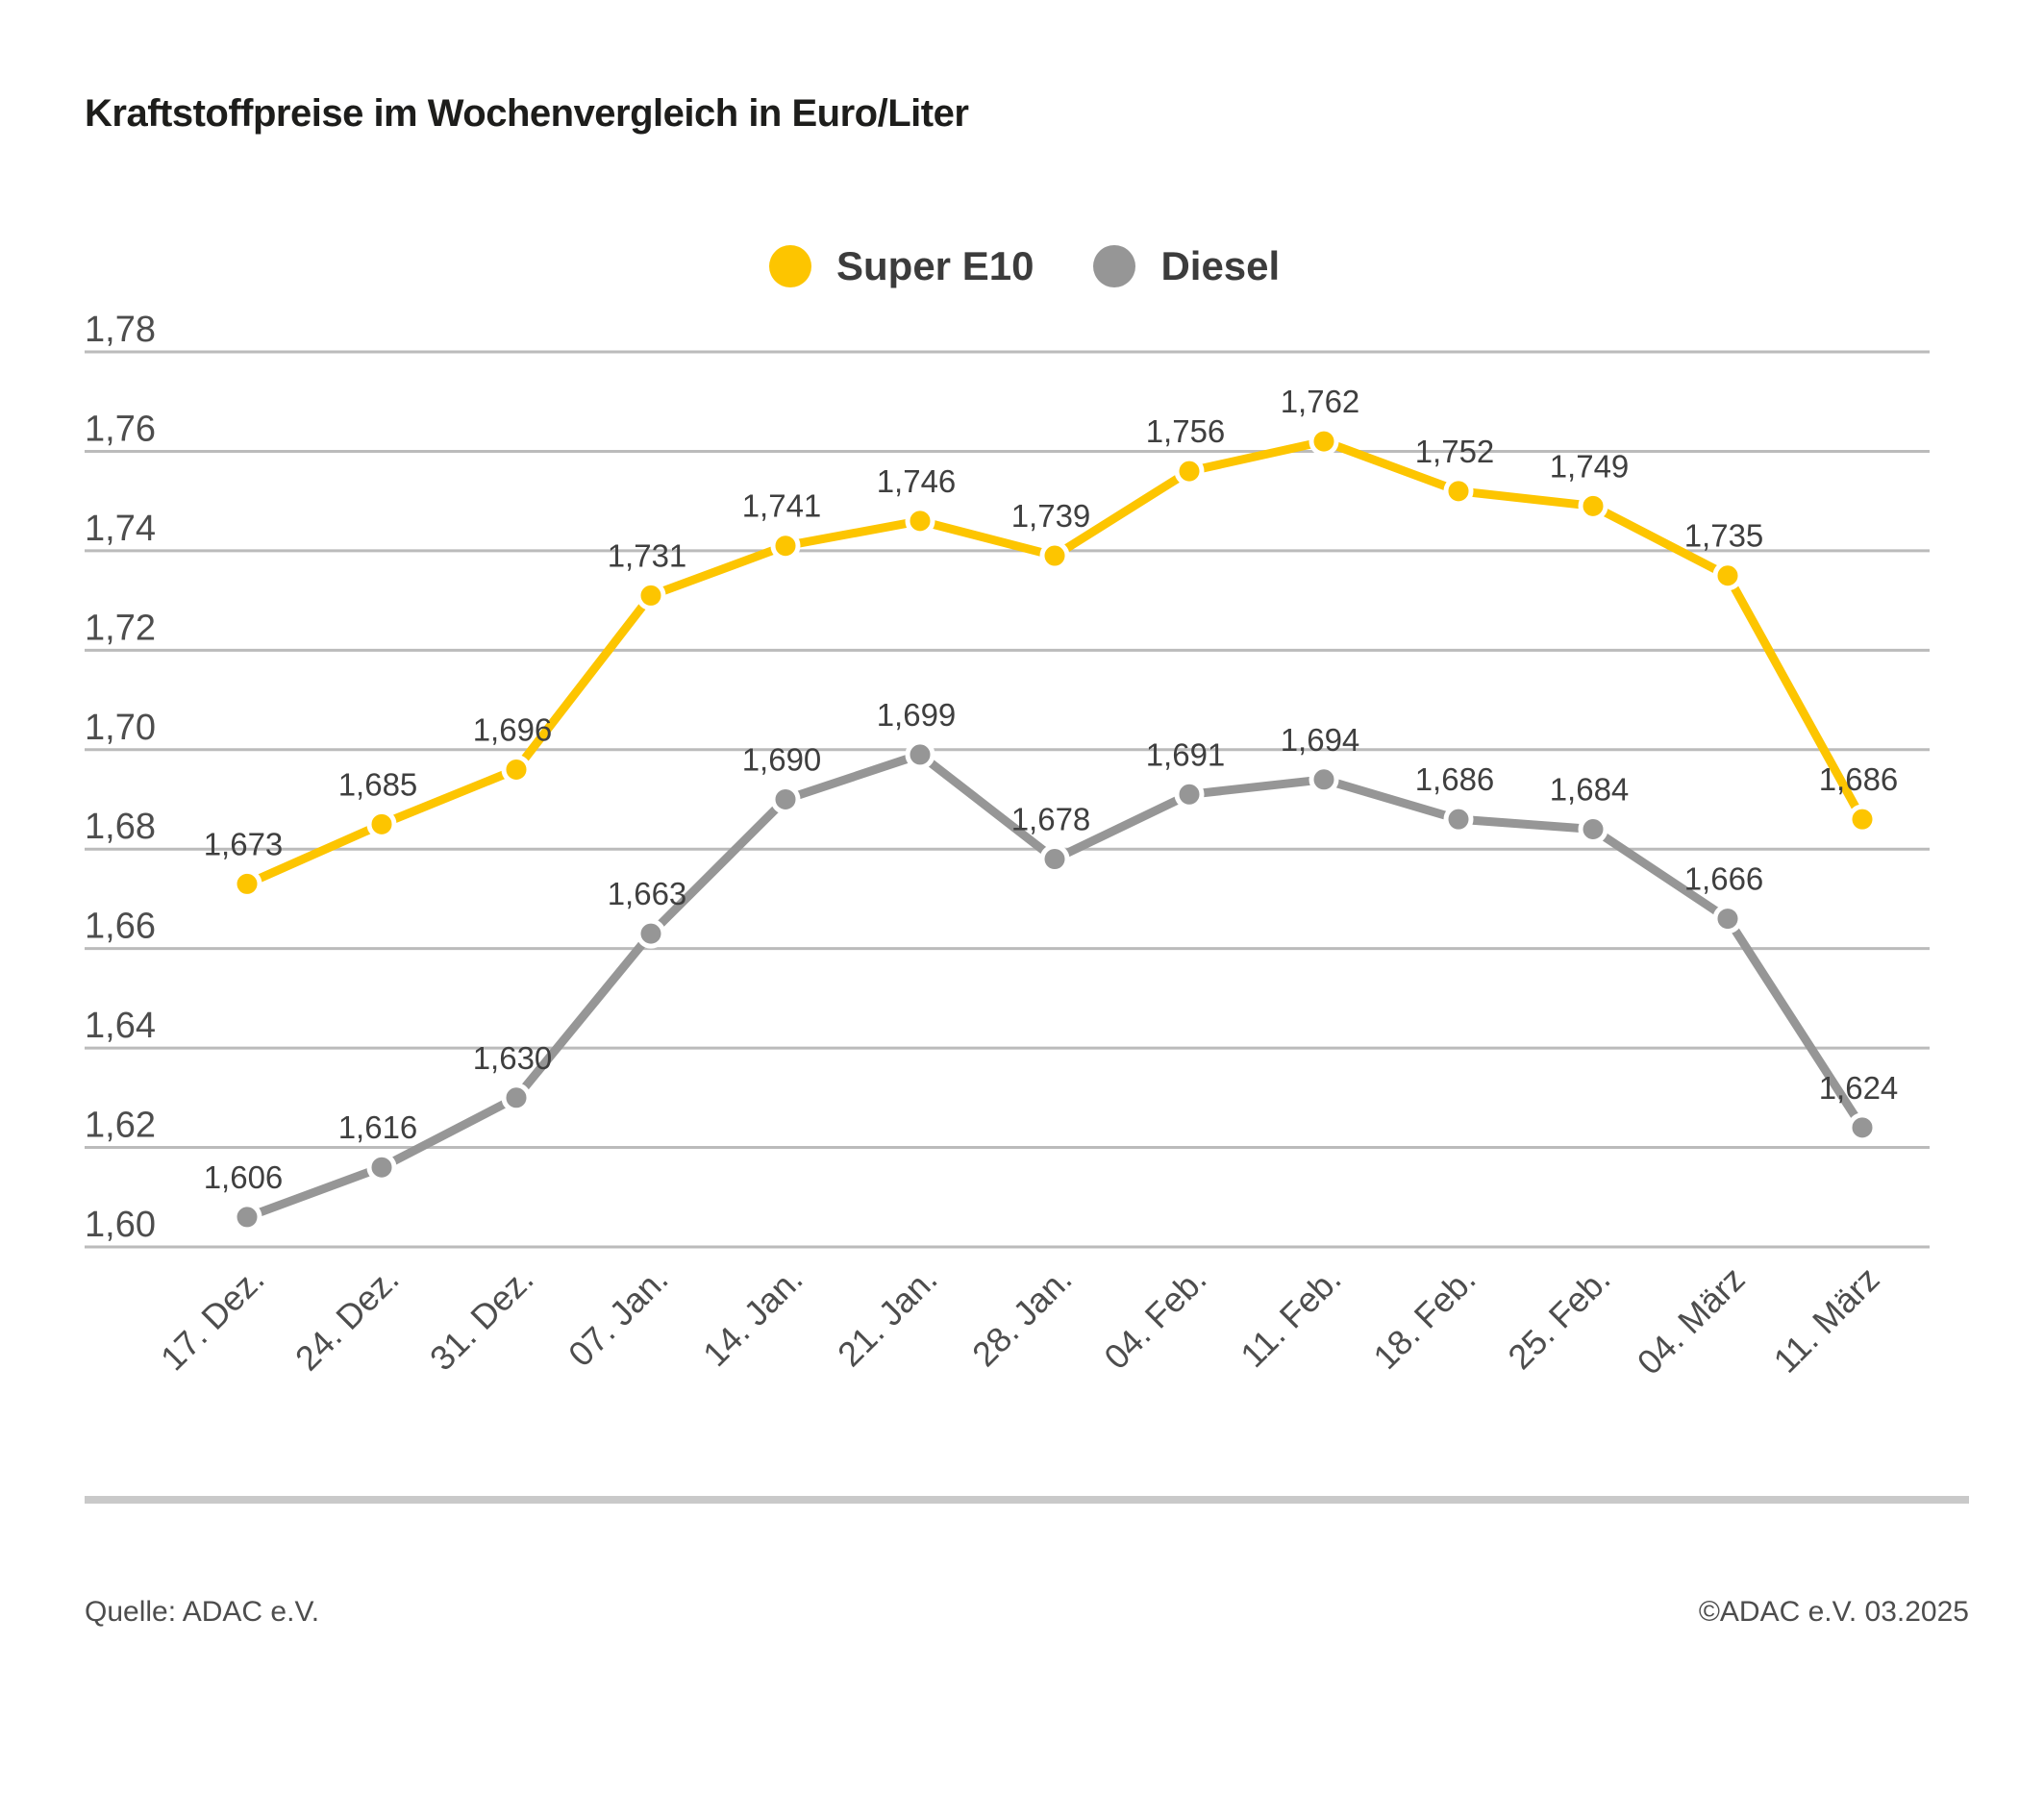 This screenshot has height=1793, width=2044. What do you see at coordinates (618, 1317) in the screenshot?
I see `x-axis-tick-label: 07. Jan.` at bounding box center [618, 1317].